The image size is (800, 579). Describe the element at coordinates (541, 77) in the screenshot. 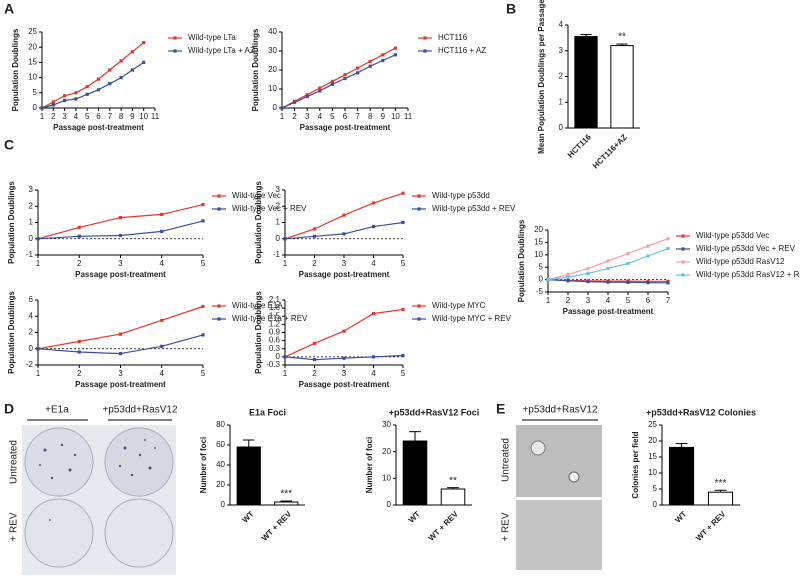

I see `y-axis-label: Mean Population Doublings per Passage` at that location.